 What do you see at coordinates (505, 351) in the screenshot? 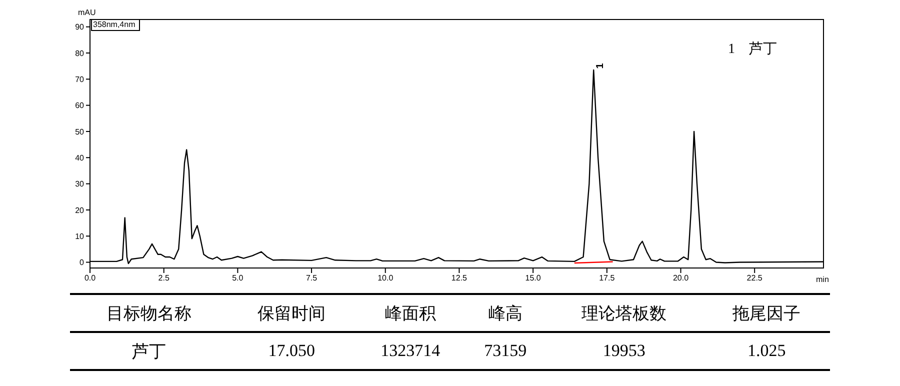
I see `text: 73159` at bounding box center [505, 351].